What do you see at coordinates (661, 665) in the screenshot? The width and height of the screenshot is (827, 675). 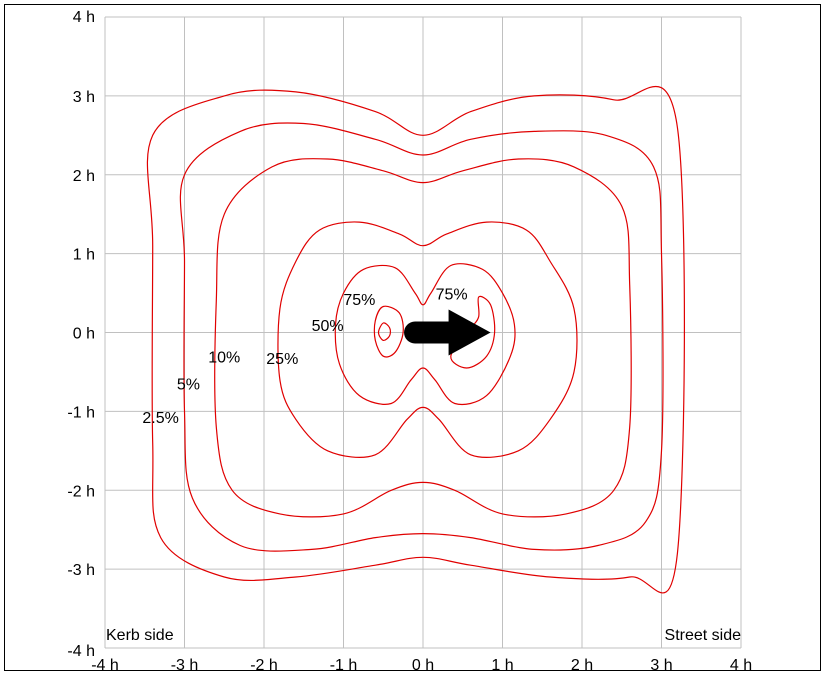 I see `x-tick-label: 3 h` at bounding box center [661, 665].